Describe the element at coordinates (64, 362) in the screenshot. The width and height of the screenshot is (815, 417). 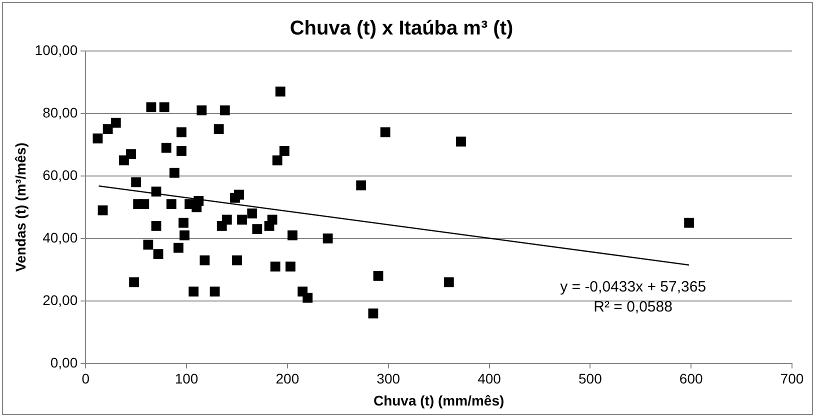
I see `y-tick-label: 0,00` at that location.